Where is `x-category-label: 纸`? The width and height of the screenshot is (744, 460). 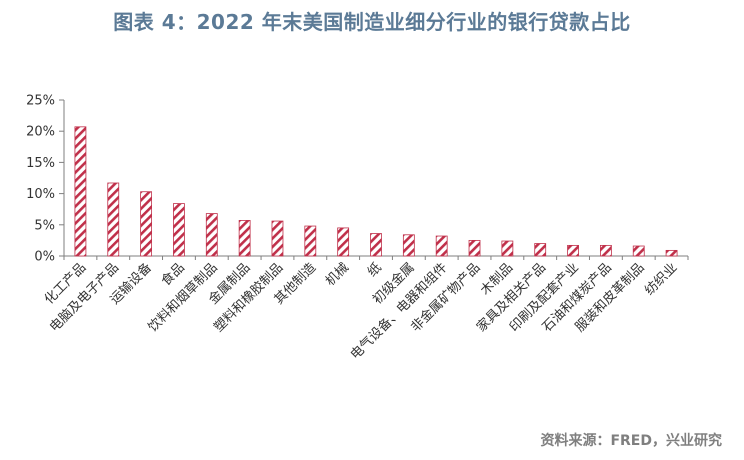 x-category-label: 纸 is located at coordinates (375, 270).